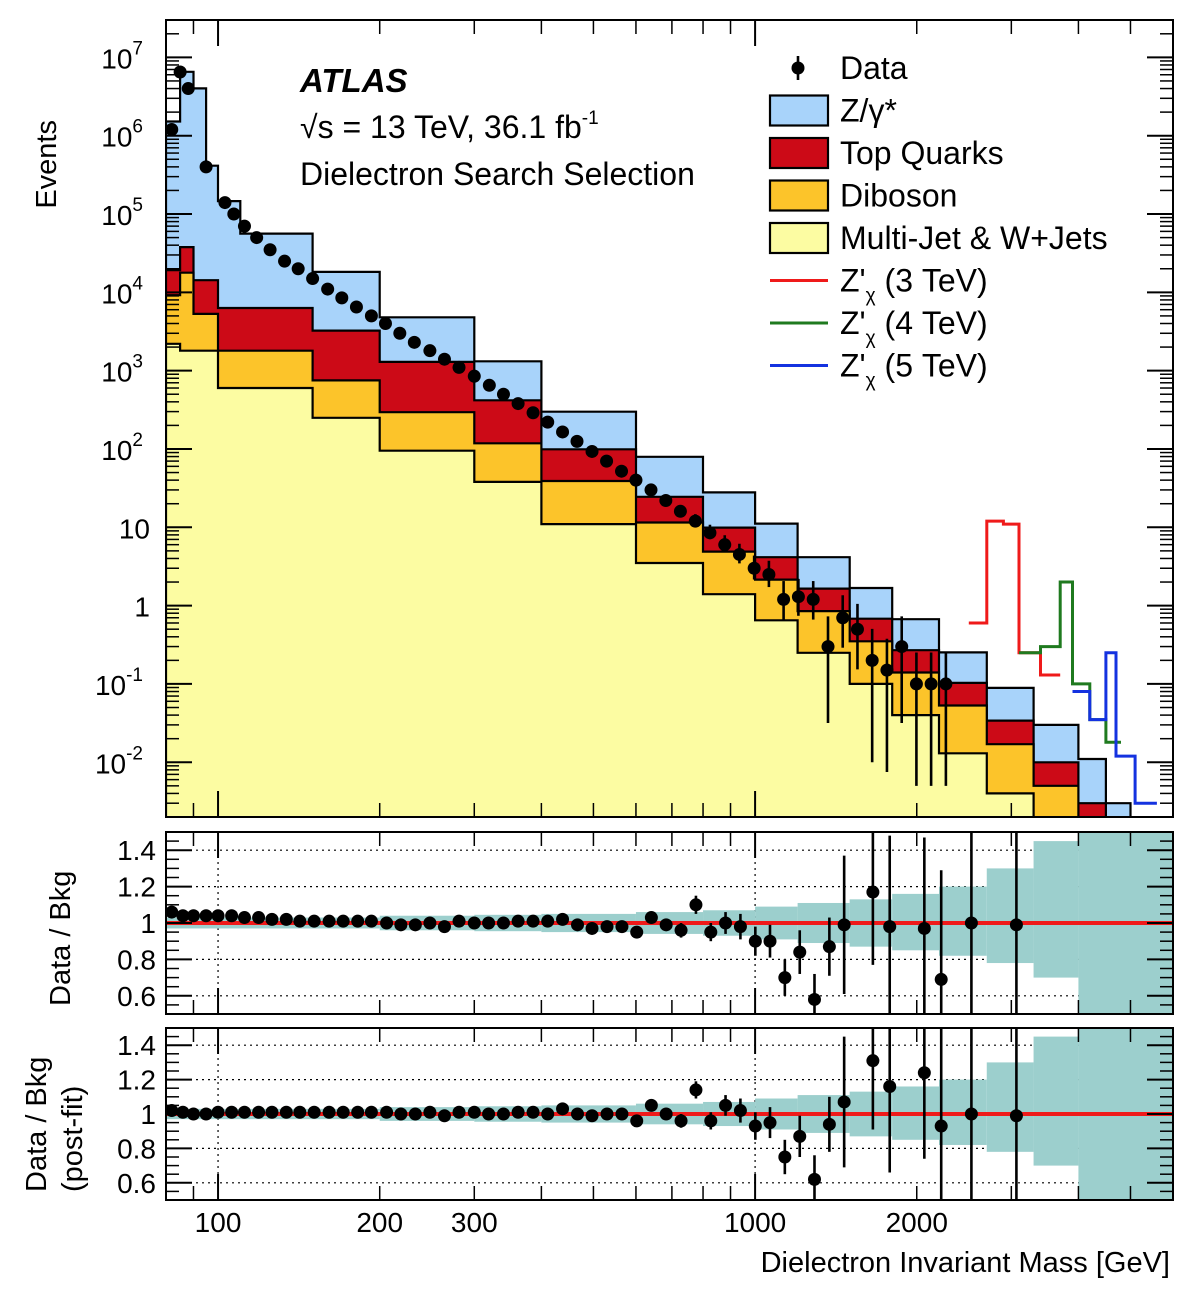  I want to click on ratio-y-tick-label: 1.4, so click(136, 850).